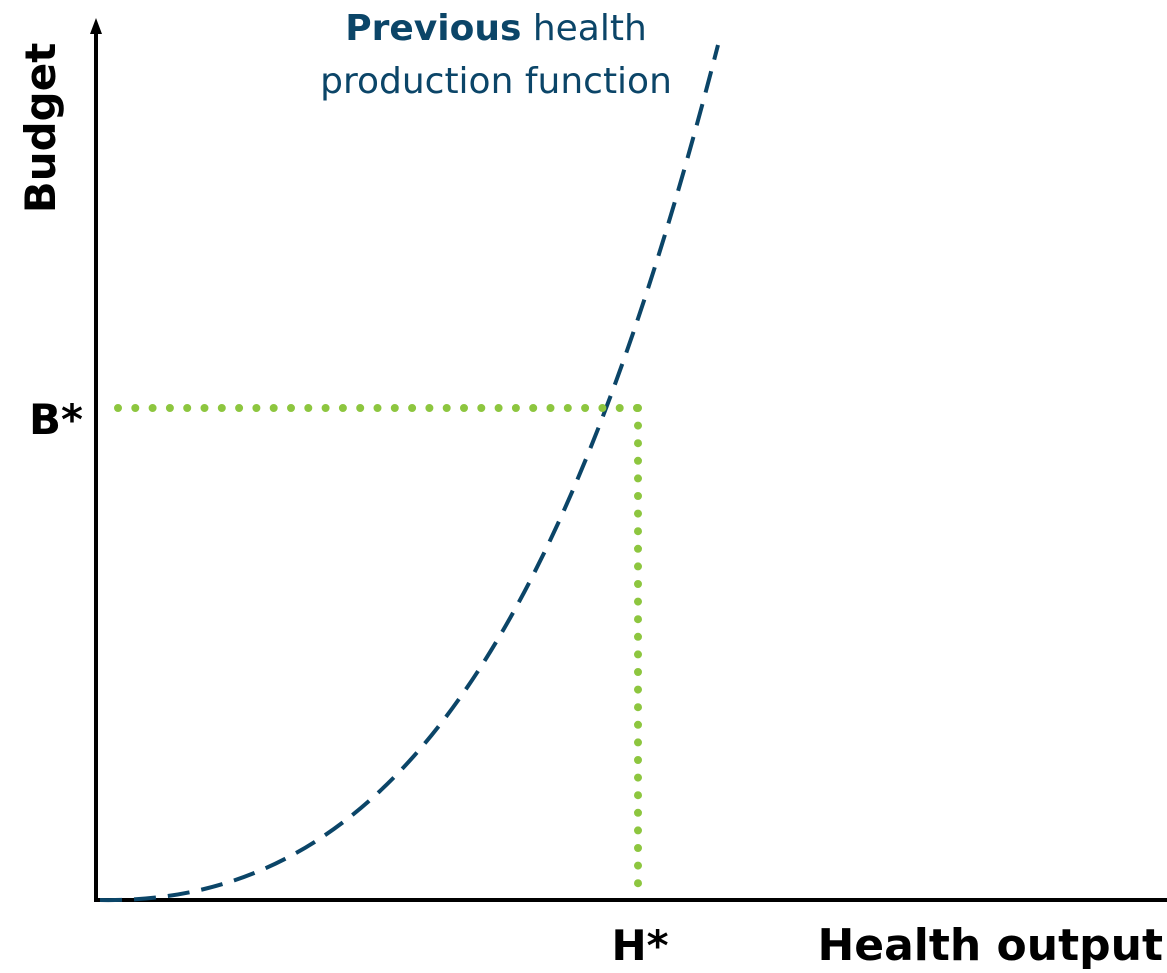 The width and height of the screenshot is (1167, 973). I want to click on b-star-label: B*, so click(56, 419).